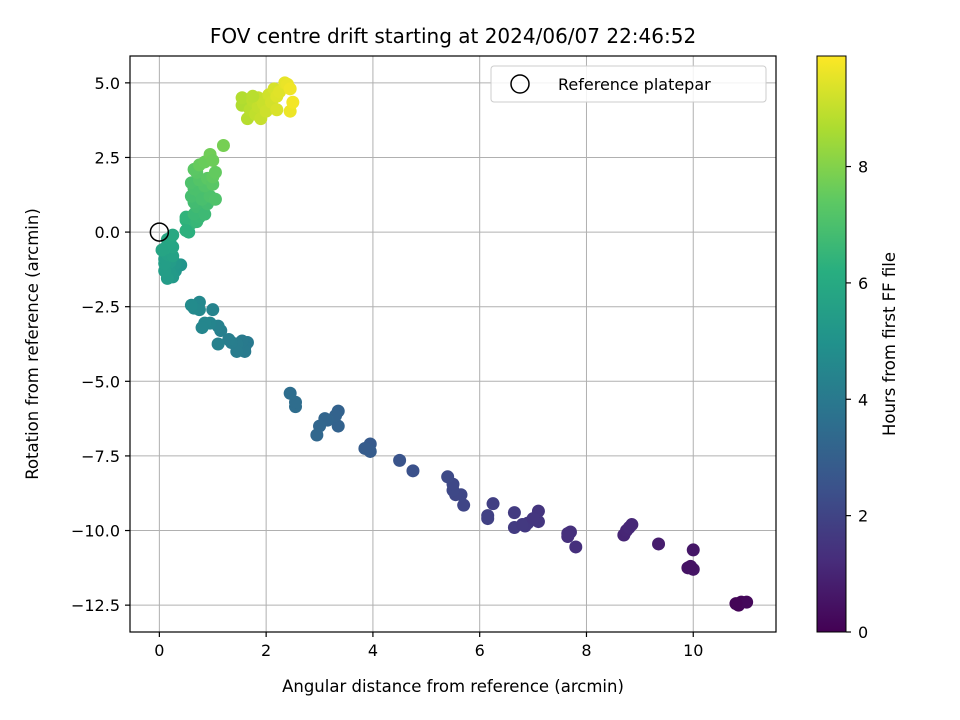  I want to click on legend: Reference platepar, so click(628, 84).